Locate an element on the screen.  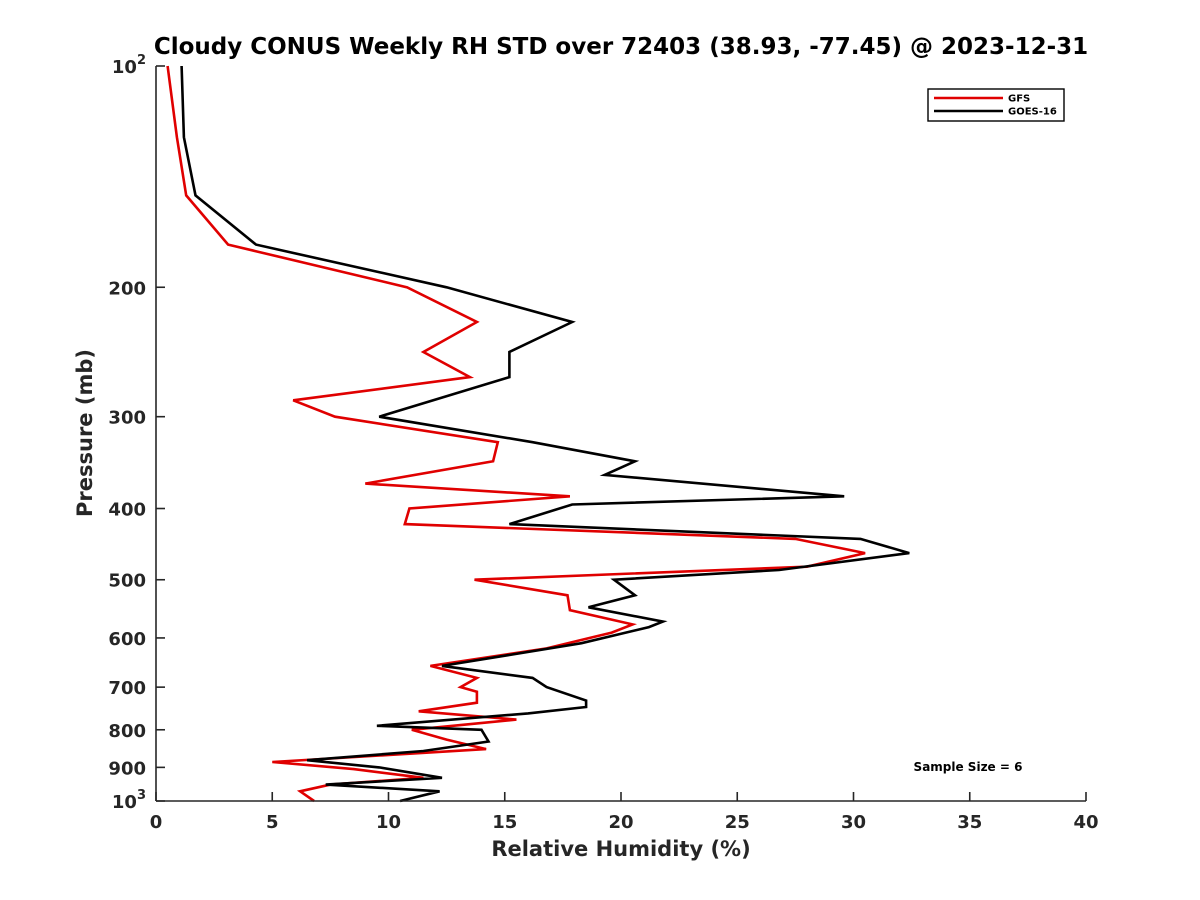
x-tick-label: 30 is located at coordinates (853, 822).